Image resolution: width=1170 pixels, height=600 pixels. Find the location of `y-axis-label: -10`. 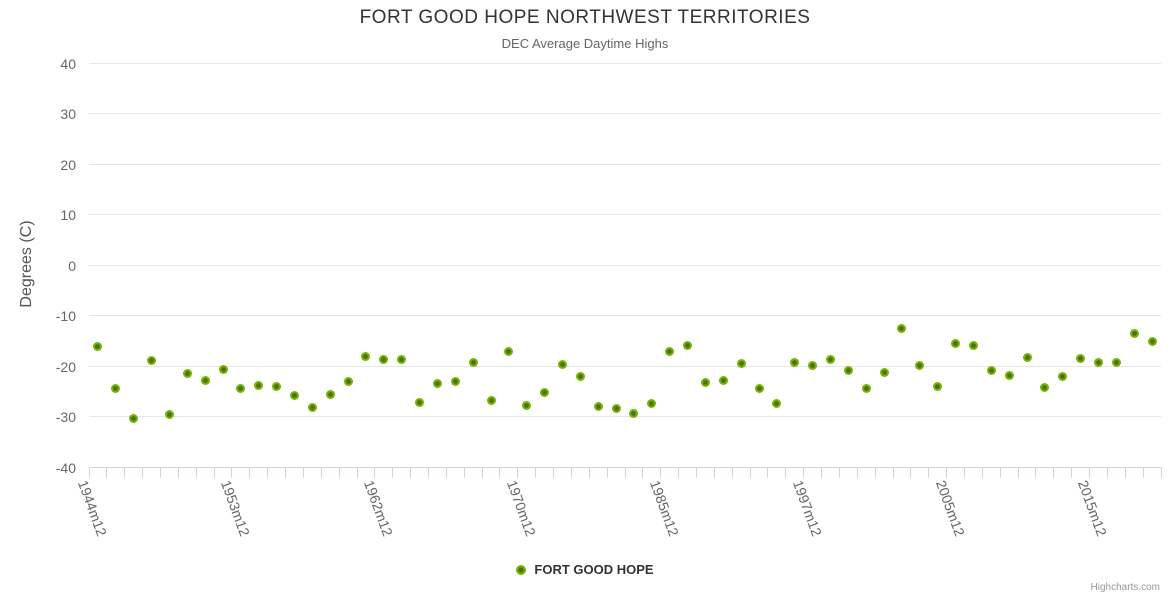

y-axis-label: -10 is located at coordinates (65, 316).